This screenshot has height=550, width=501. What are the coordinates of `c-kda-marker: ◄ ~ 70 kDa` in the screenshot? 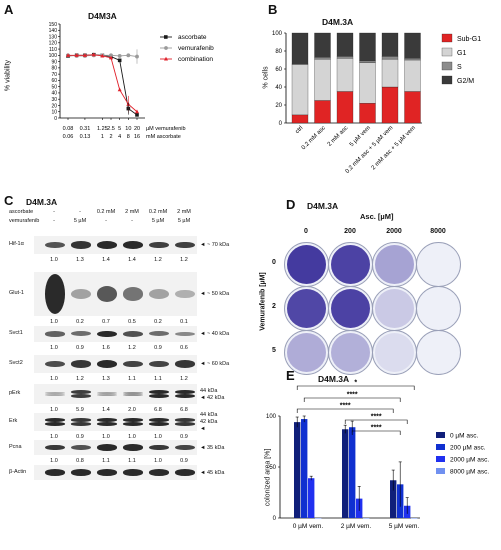 It's located at (215, 245).